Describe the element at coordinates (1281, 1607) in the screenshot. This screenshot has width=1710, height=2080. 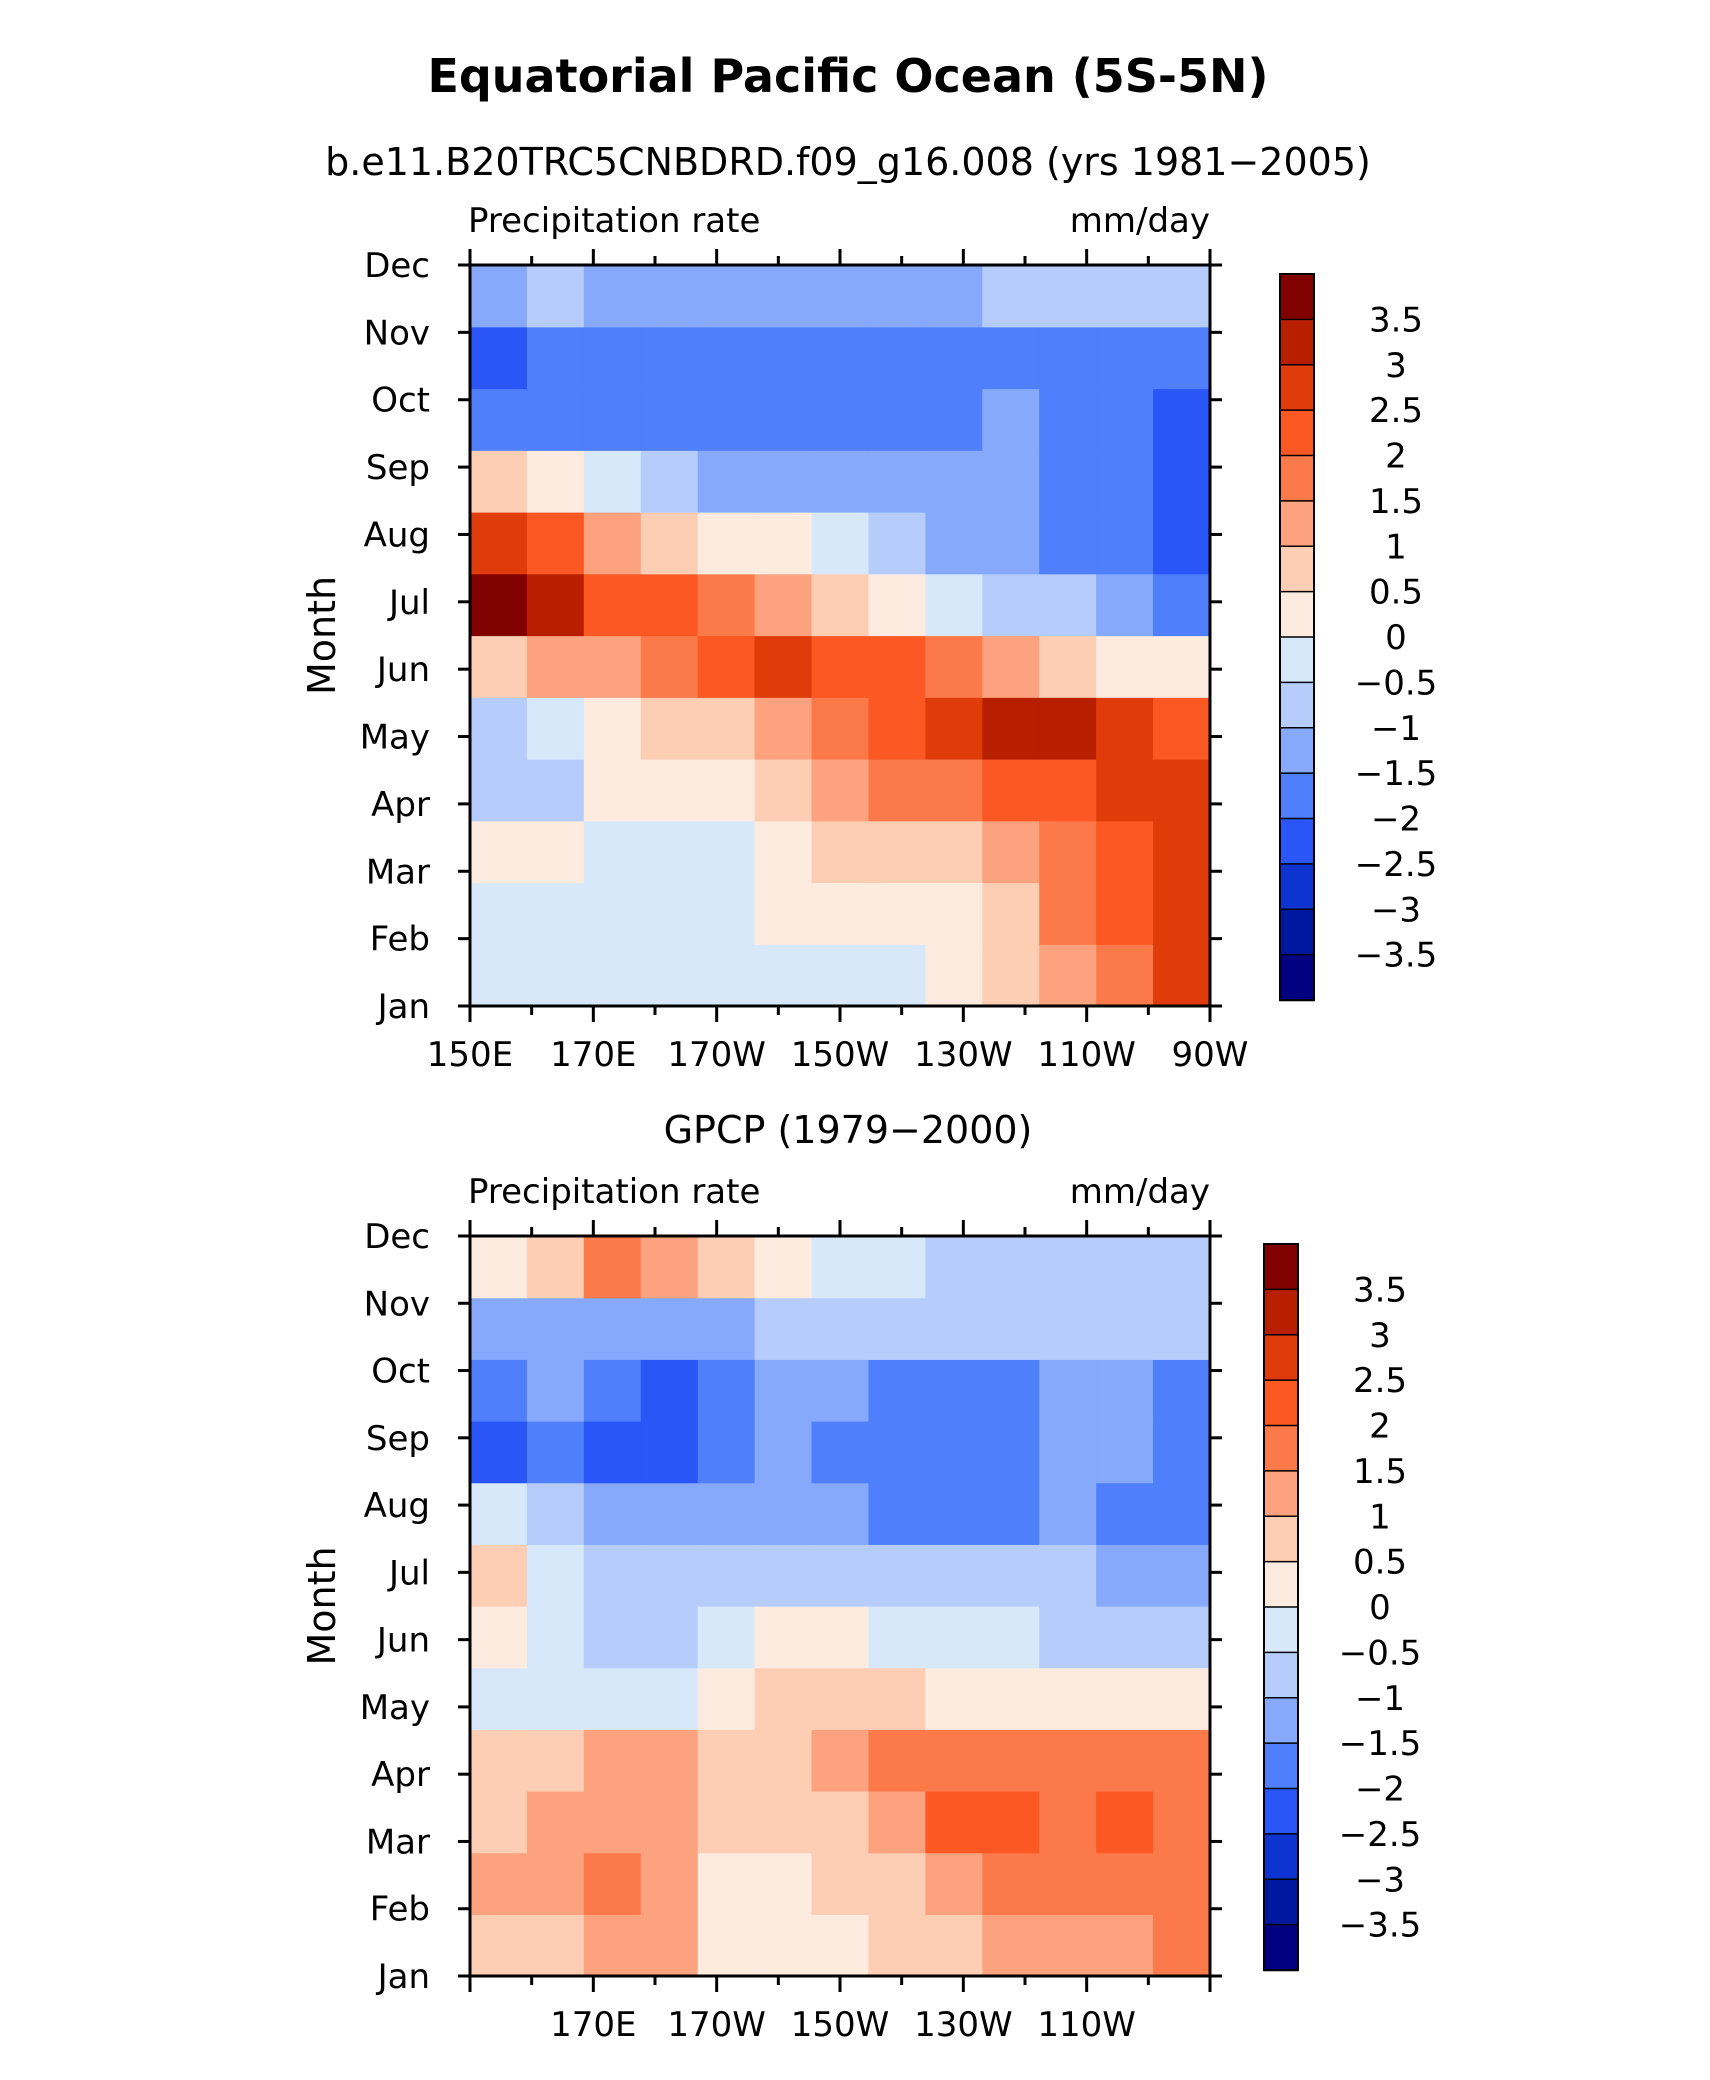
I see `colorbar-frame` at that location.